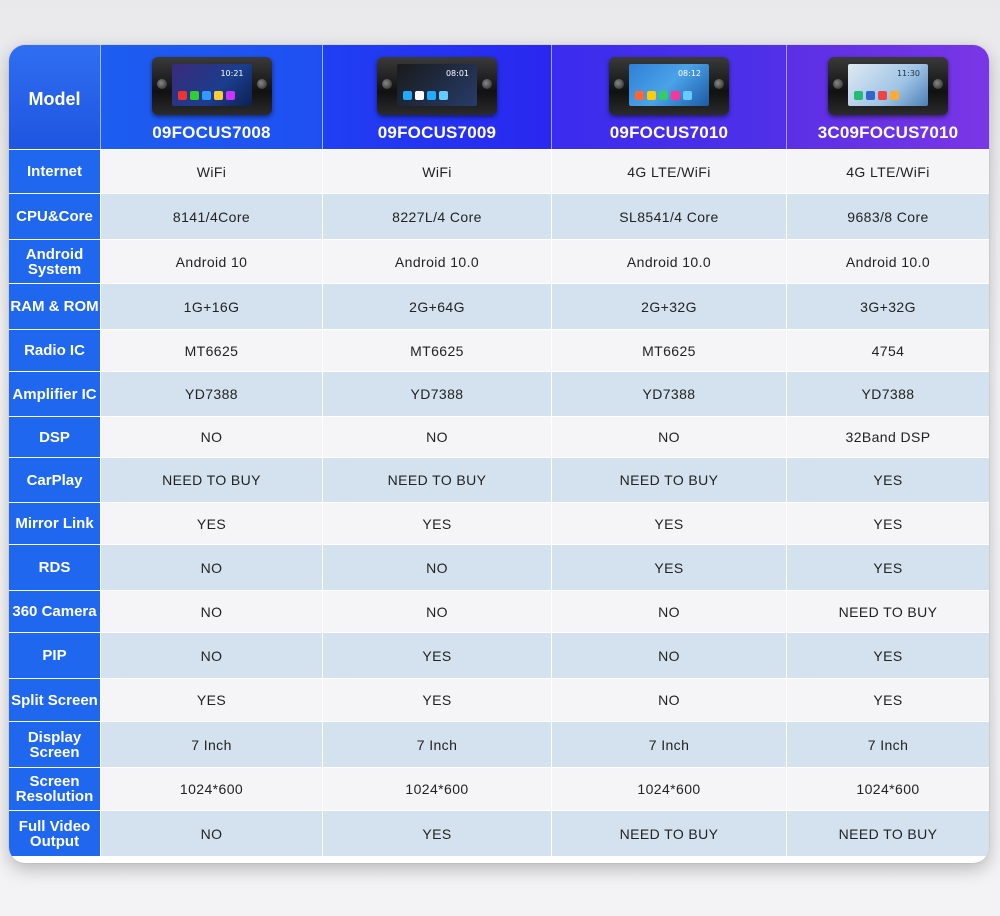 The height and width of the screenshot is (916, 1000). What do you see at coordinates (669, 216) in the screenshot?
I see `spec-value: SL8541/4 Core` at bounding box center [669, 216].